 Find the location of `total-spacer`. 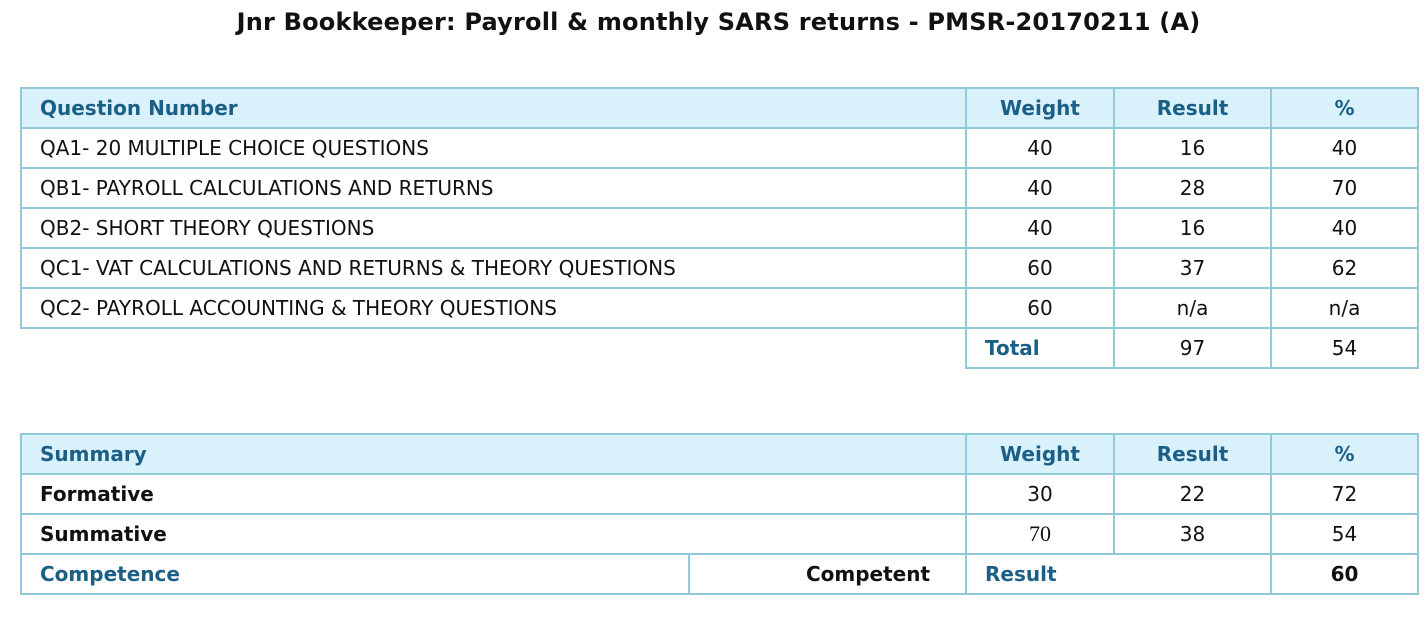

total-spacer is located at coordinates (493, 347).